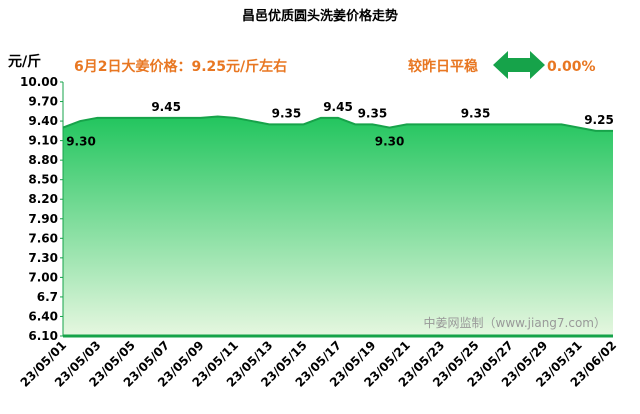 The height and width of the screenshot is (414, 640). What do you see at coordinates (320, 16) in the screenshot?
I see `chart-title: 昌邑优质圆头洗姜价格走势` at bounding box center [320, 16].